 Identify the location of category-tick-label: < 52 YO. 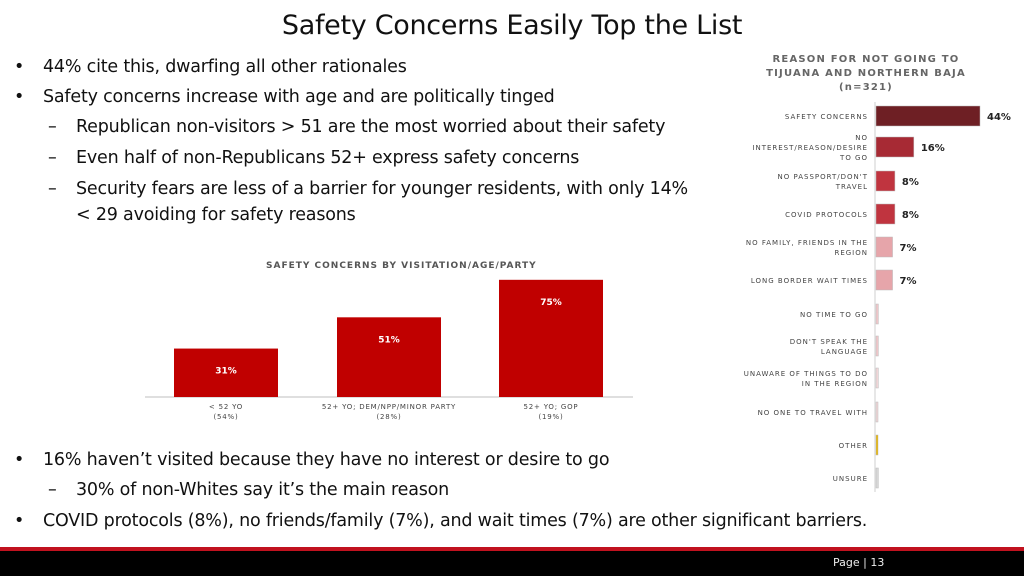
(226, 407).